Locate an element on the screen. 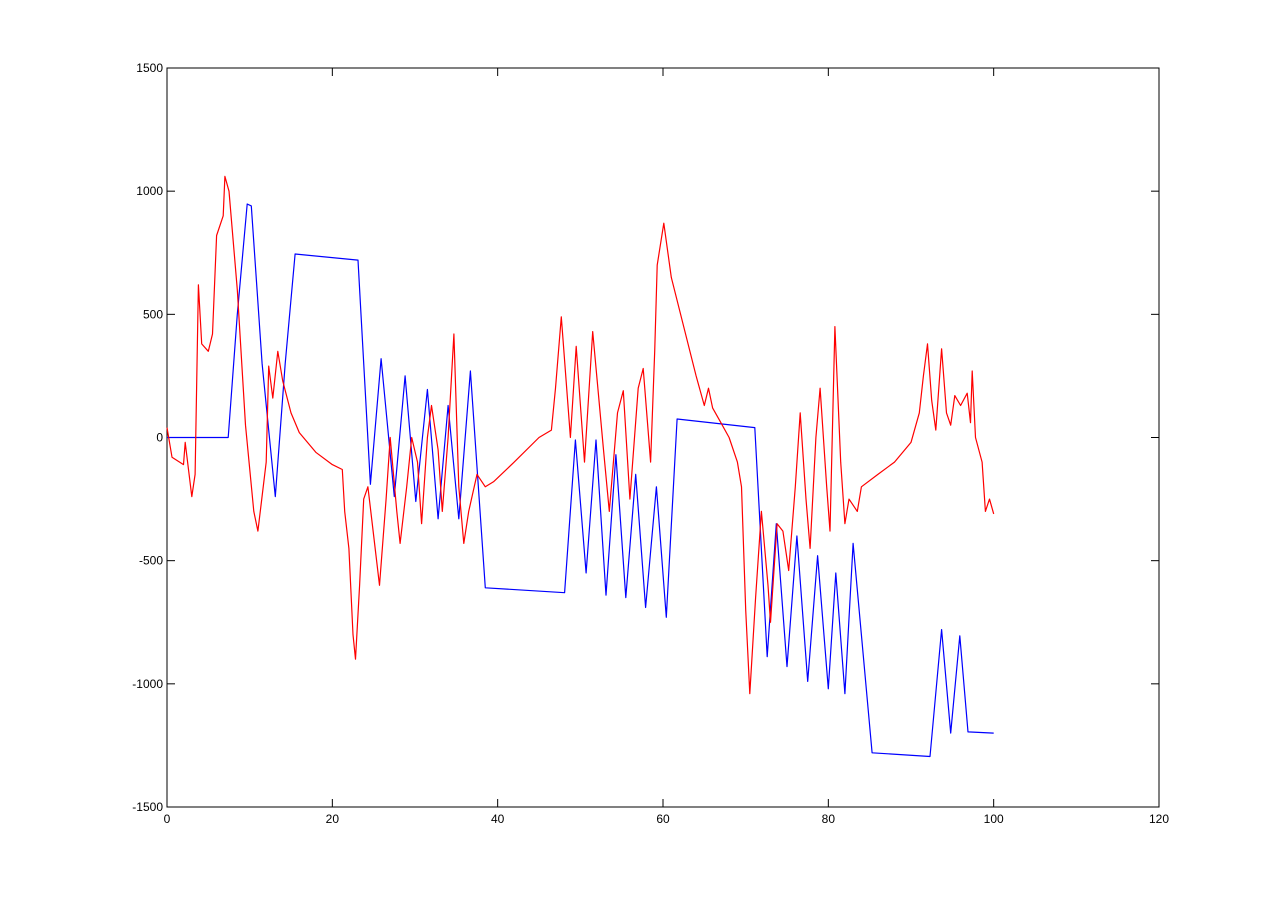 The width and height of the screenshot is (1281, 908). x-tick-label: 120 is located at coordinates (1159, 819).